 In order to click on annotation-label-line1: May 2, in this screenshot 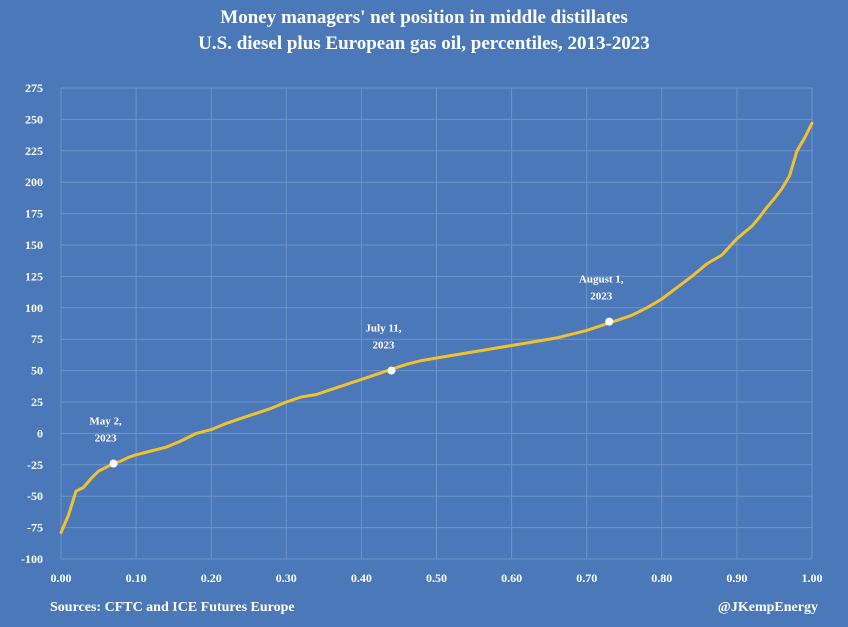, I will do `click(105, 422)`.